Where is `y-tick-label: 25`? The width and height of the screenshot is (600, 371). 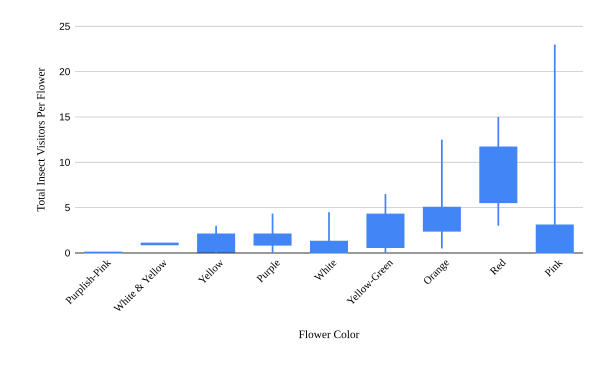
y-tick-label: 25 is located at coordinates (65, 26).